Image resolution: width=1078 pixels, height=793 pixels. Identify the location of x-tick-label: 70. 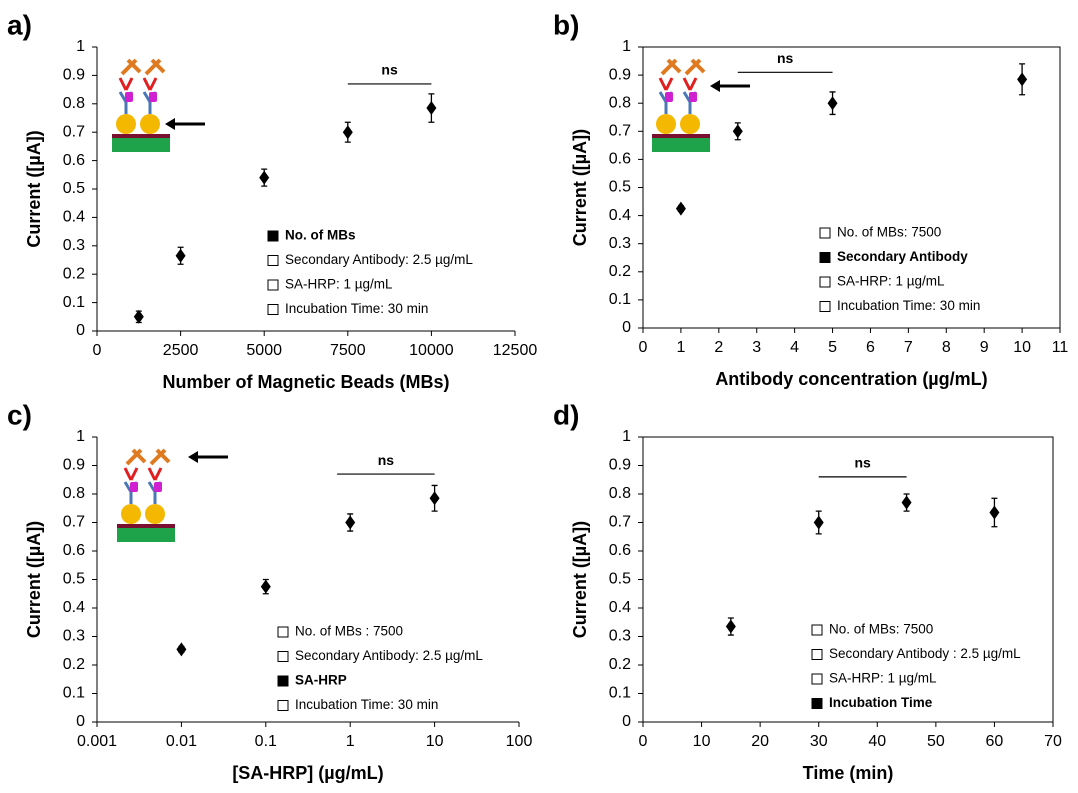
(1053, 741).